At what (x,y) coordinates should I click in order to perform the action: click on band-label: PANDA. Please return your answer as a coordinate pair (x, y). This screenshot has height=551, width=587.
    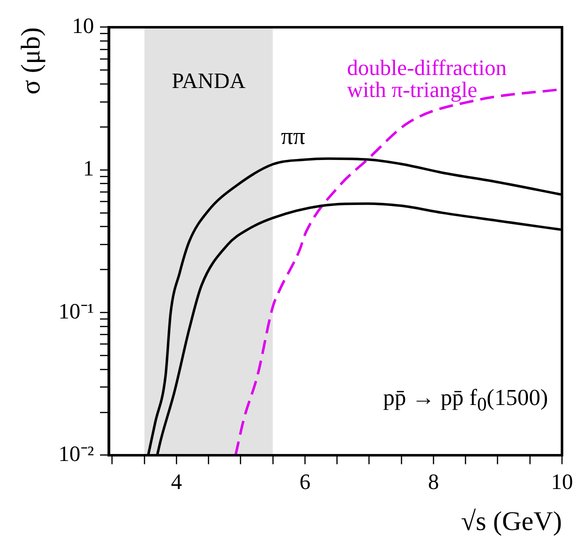
    Looking at the image, I should click on (209, 80).